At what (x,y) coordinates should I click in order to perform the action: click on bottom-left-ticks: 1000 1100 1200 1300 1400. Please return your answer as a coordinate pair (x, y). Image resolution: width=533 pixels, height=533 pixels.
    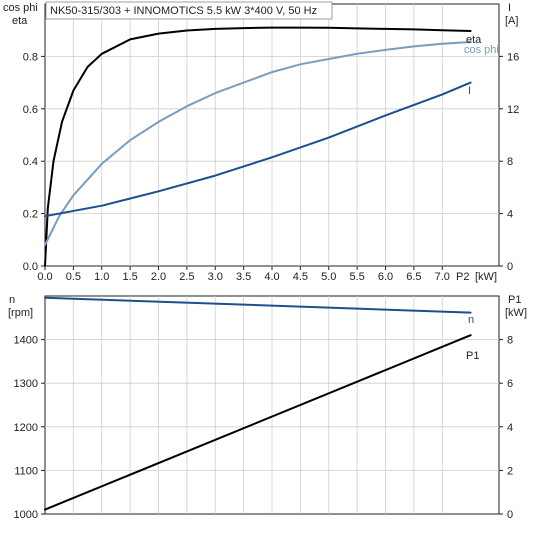
    Looking at the image, I should click on (29, 428).